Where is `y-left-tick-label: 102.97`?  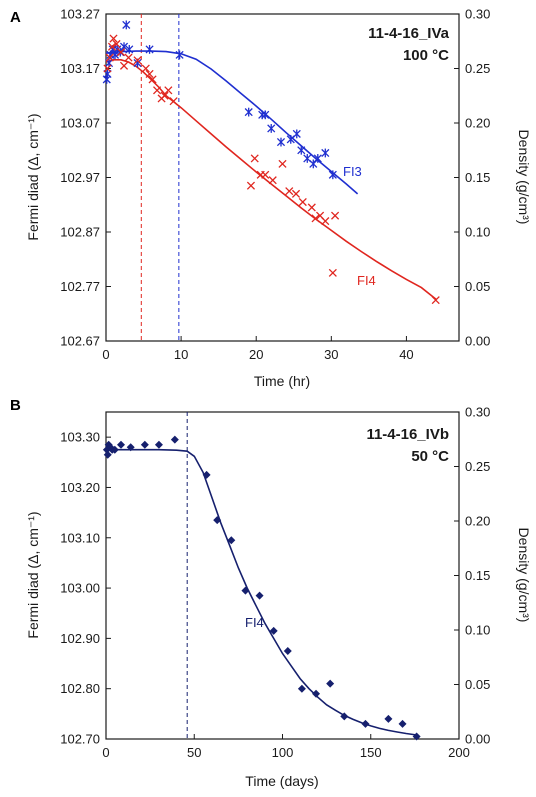
y-left-tick-label: 102.97 is located at coordinates (80, 177).